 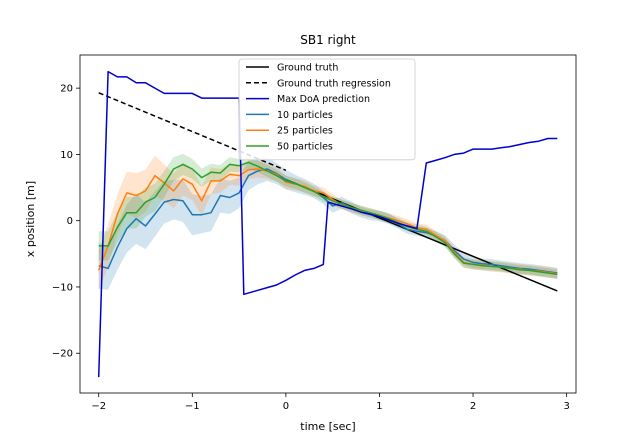 What do you see at coordinates (66, 155) in the screenshot?
I see `y-tick-label: 10` at bounding box center [66, 155].